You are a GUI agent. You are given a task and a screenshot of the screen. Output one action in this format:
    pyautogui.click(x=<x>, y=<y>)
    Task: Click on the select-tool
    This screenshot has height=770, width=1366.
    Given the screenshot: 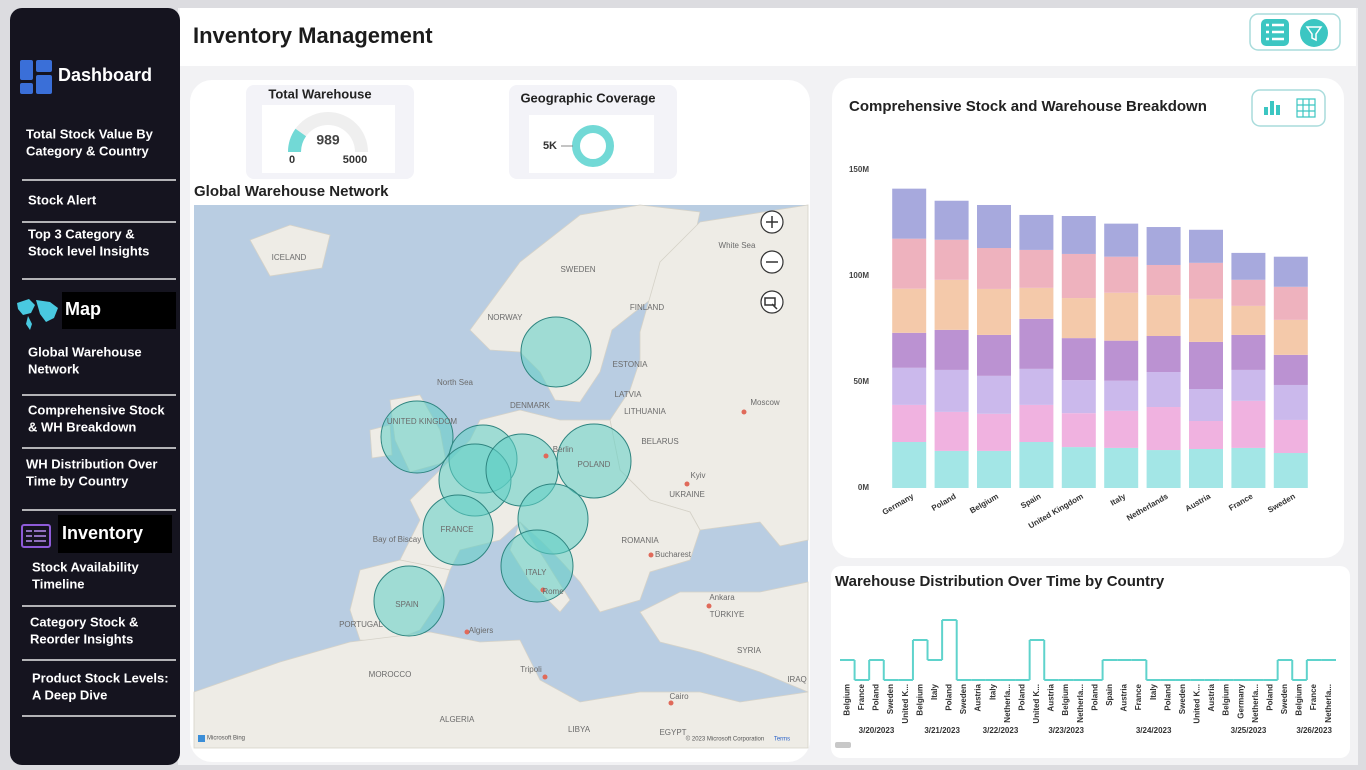 What is the action you would take?
    pyautogui.click(x=772, y=302)
    